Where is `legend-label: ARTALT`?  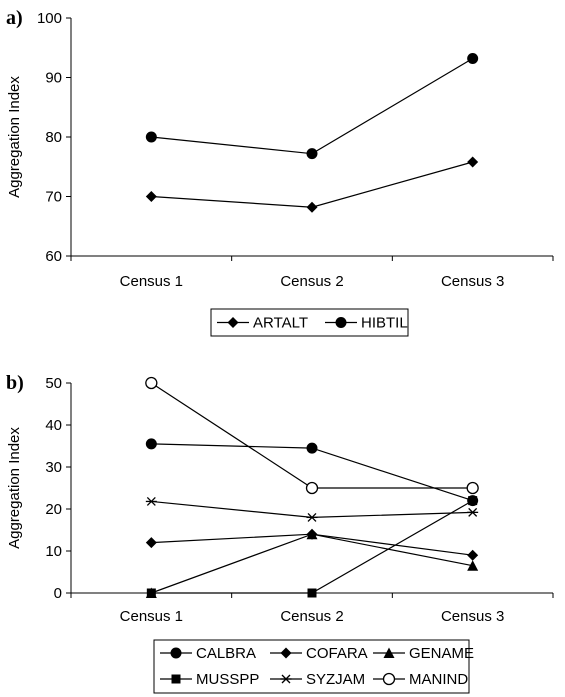 legend-label: ARTALT is located at coordinates (280, 323).